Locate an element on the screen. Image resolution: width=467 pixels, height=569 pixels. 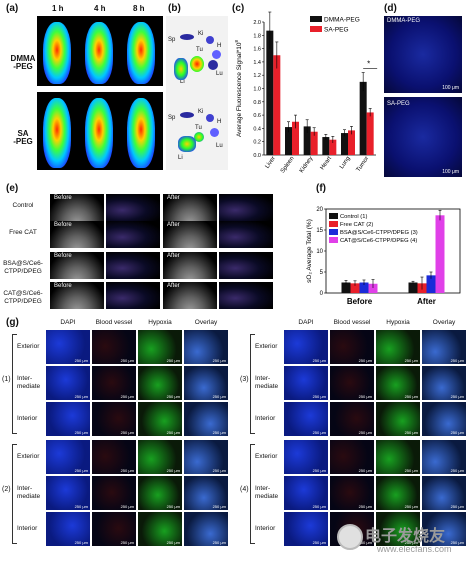
y-tick-label: 1.0 is located at coordinates (257, 90).